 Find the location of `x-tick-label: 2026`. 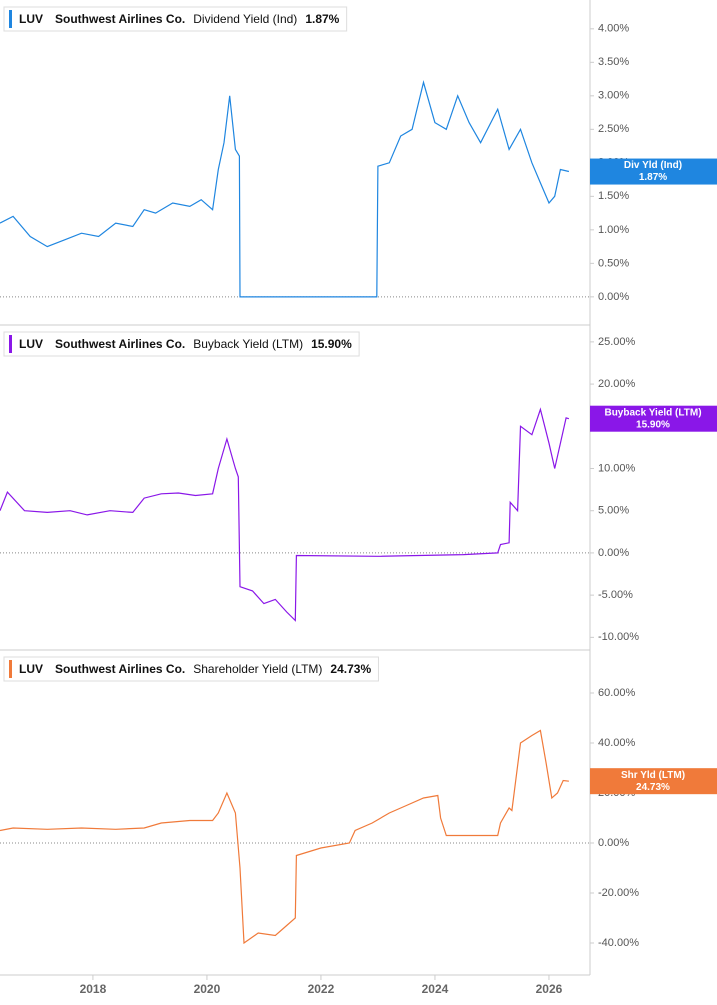

x-tick-label: 2026 is located at coordinates (549, 989).